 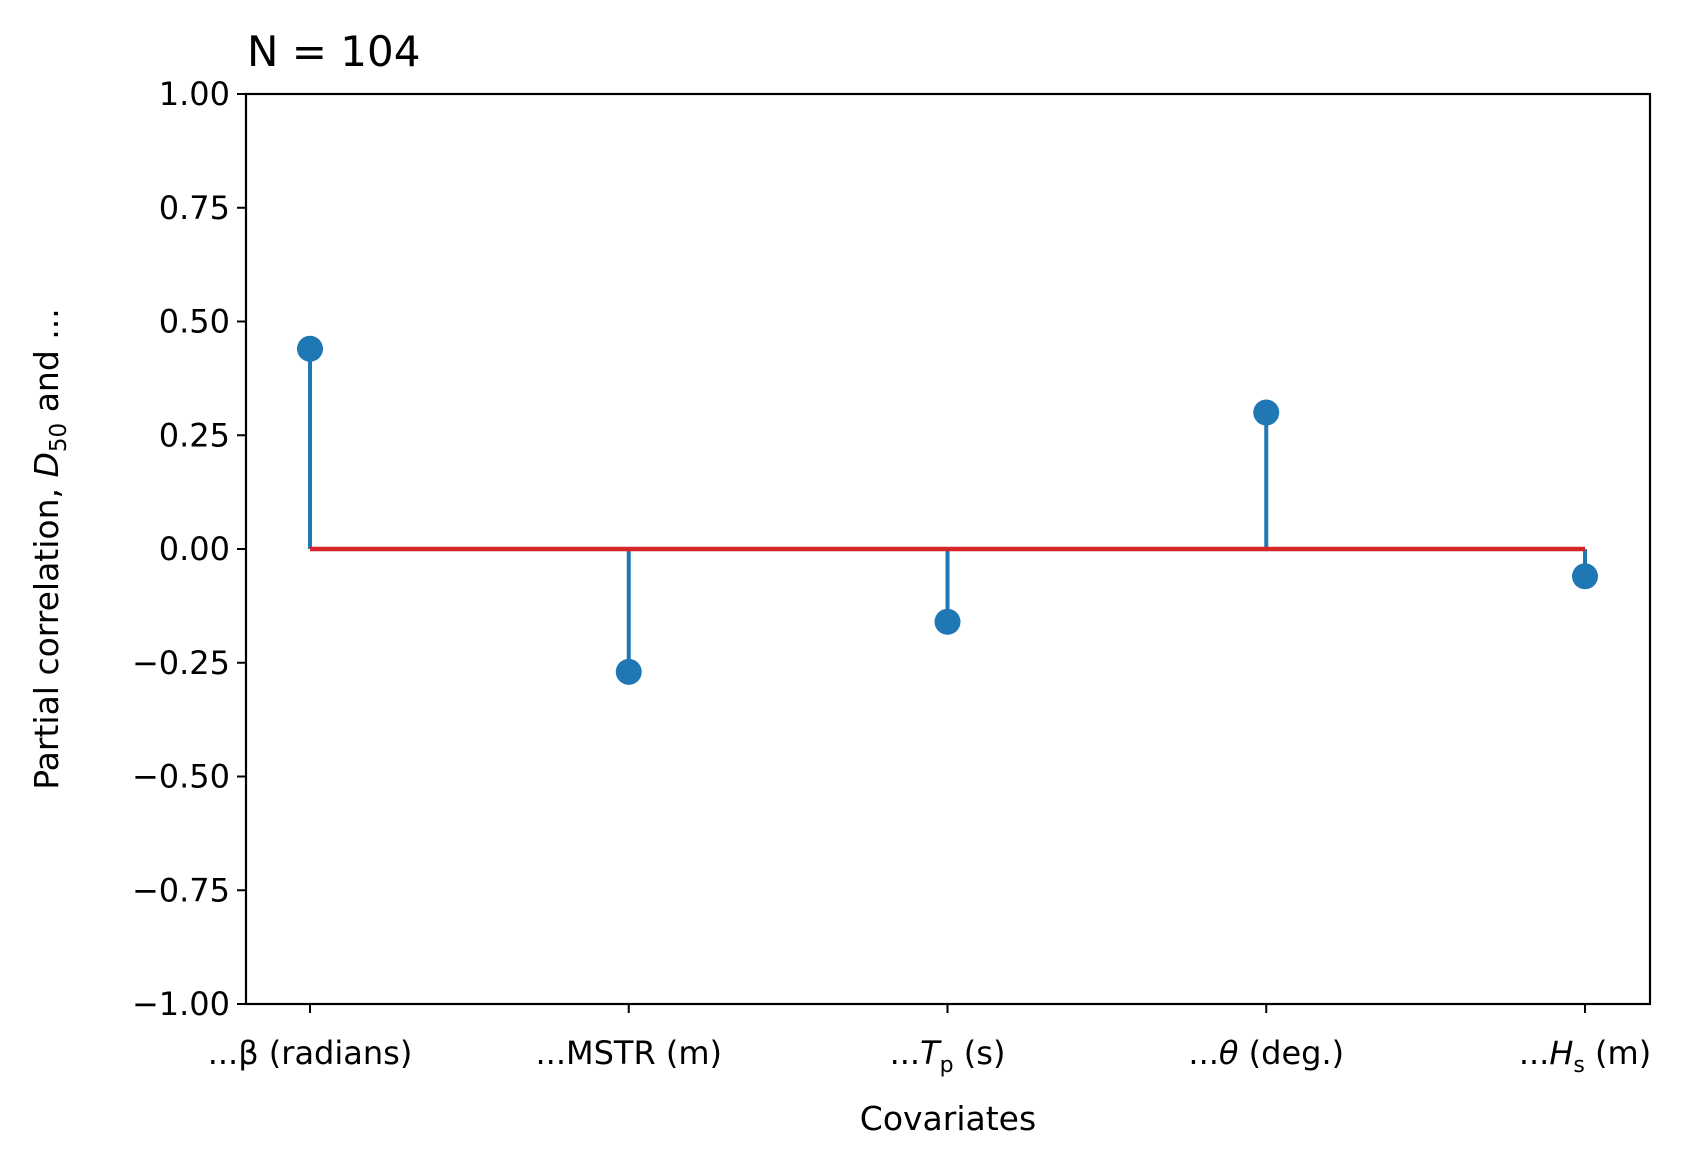 I want to click on y-tick-label: 0.50, so click(x=194, y=322).